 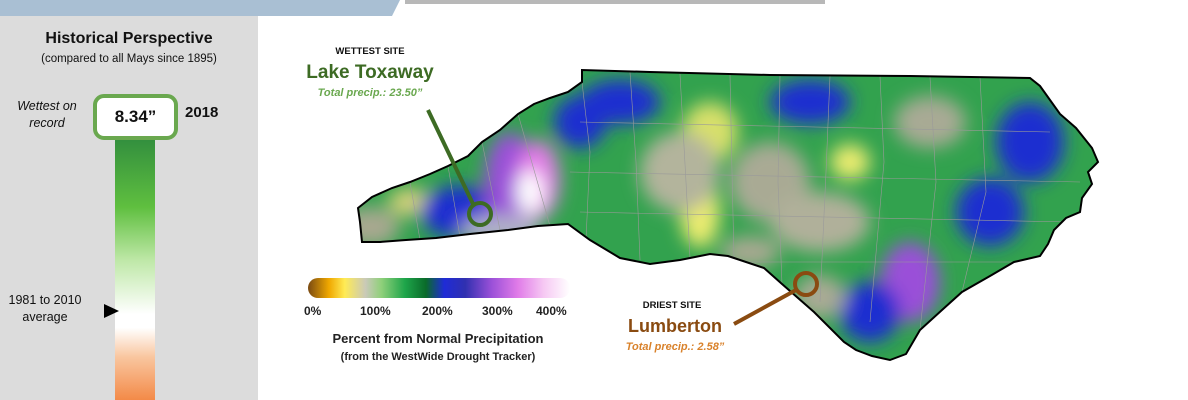 I want to click on legend-ticks: 0% 100% 200% 300% 400%, so click(x=440, y=312).